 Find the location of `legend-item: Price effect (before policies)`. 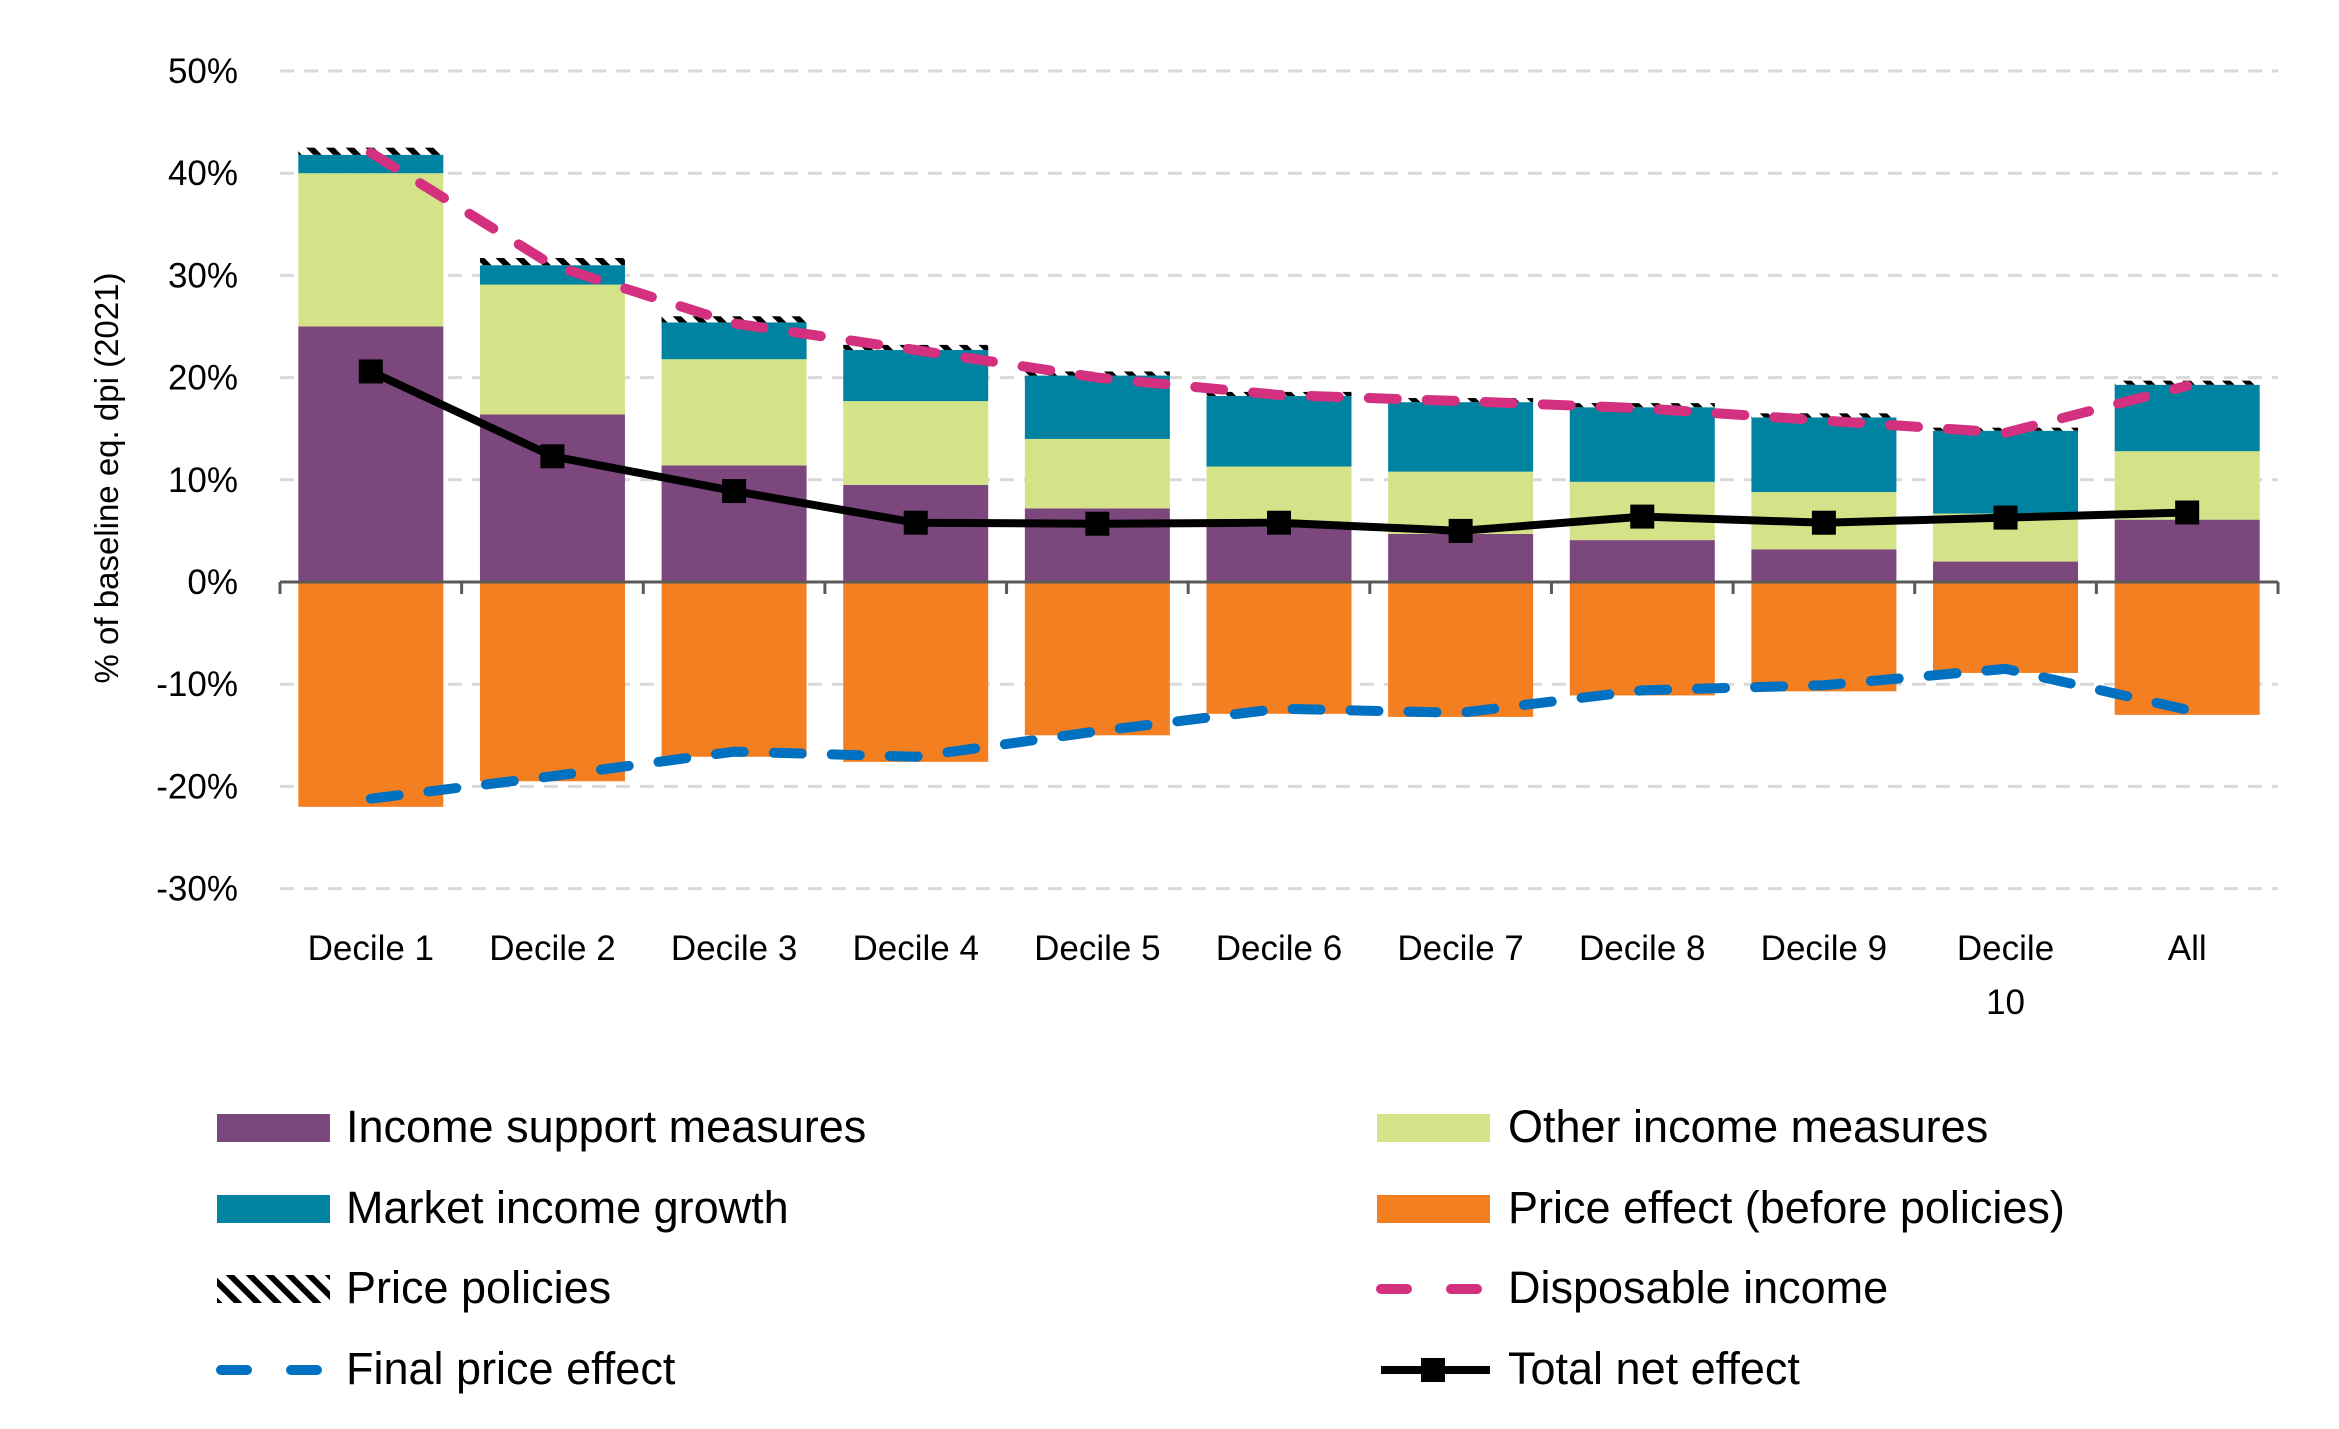

legend-item: Price effect (before policies) is located at coordinates (1721, 1207).